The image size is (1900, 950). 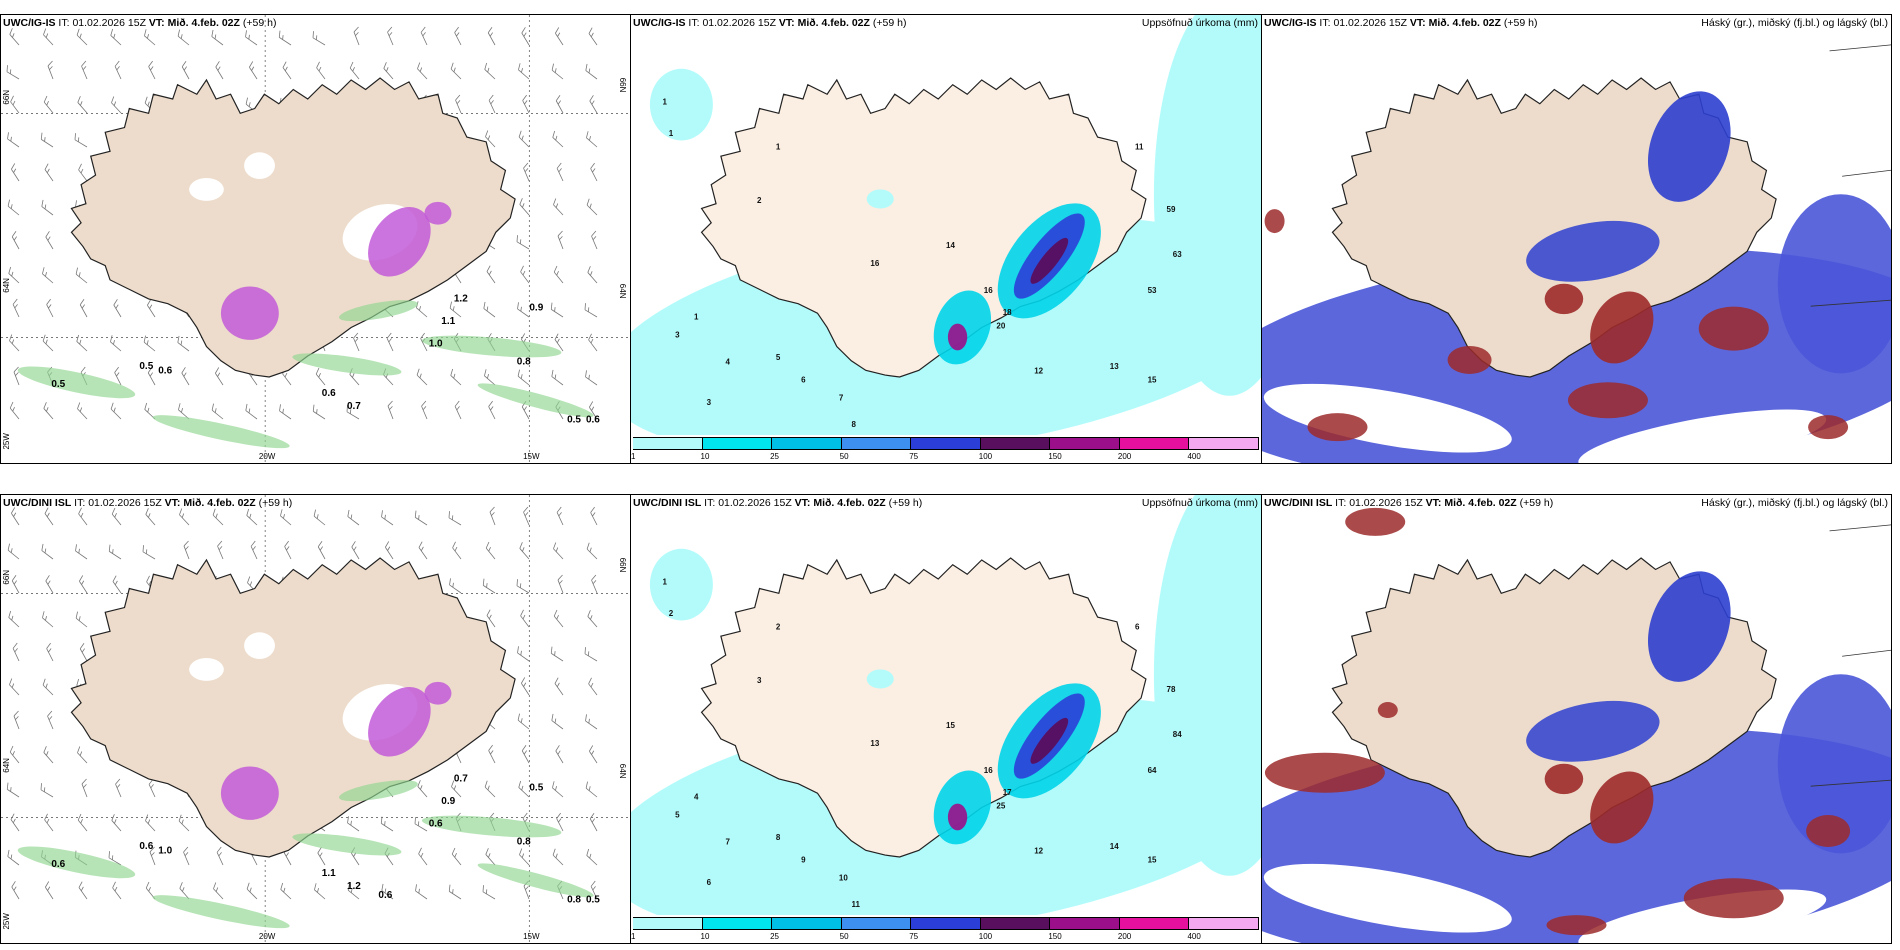 I want to click on precip-amount-label: 15, so click(x=1152, y=859).